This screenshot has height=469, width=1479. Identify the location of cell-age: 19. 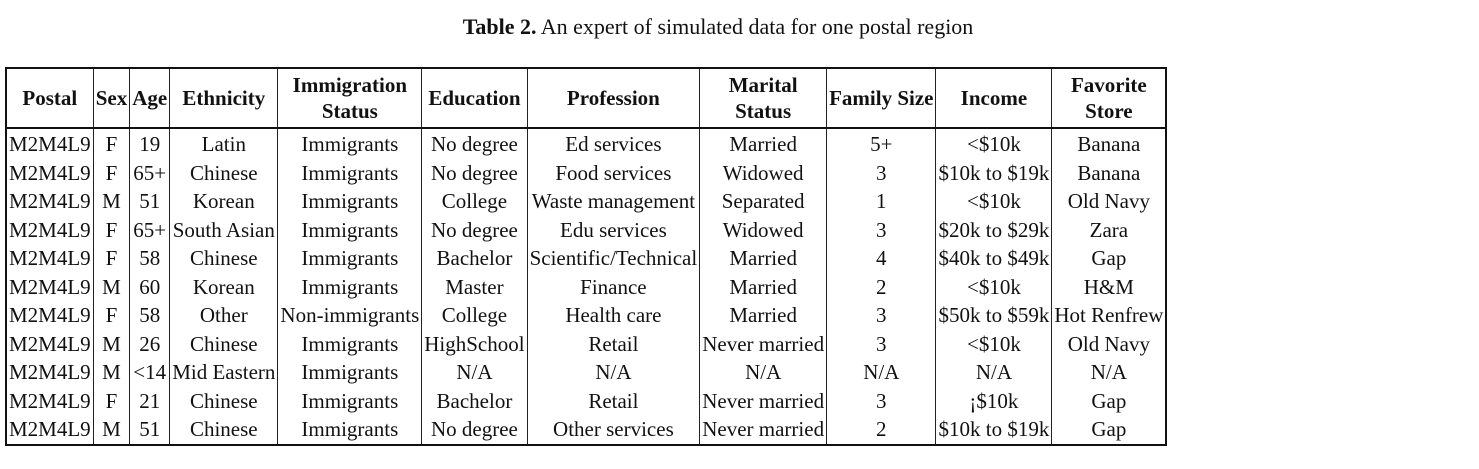
(149, 143).